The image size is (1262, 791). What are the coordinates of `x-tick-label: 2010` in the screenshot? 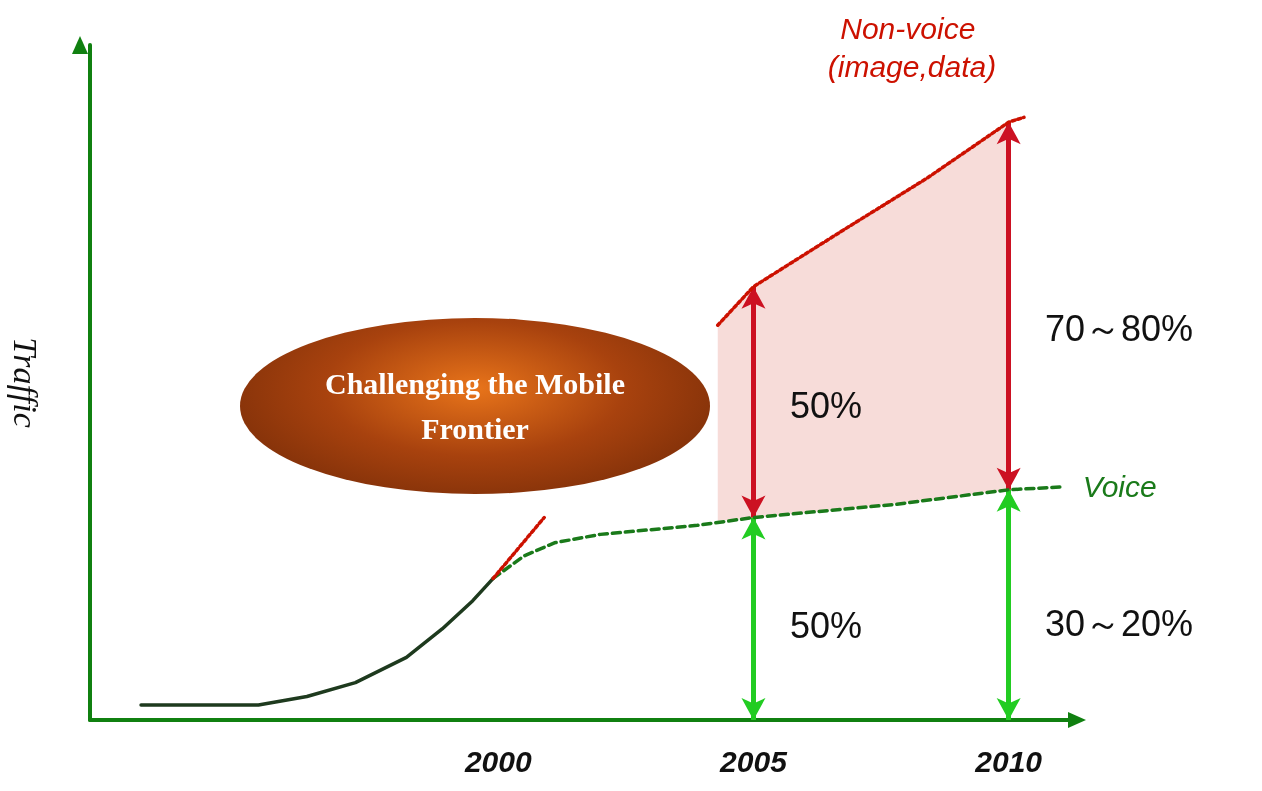 It's located at (1008, 761).